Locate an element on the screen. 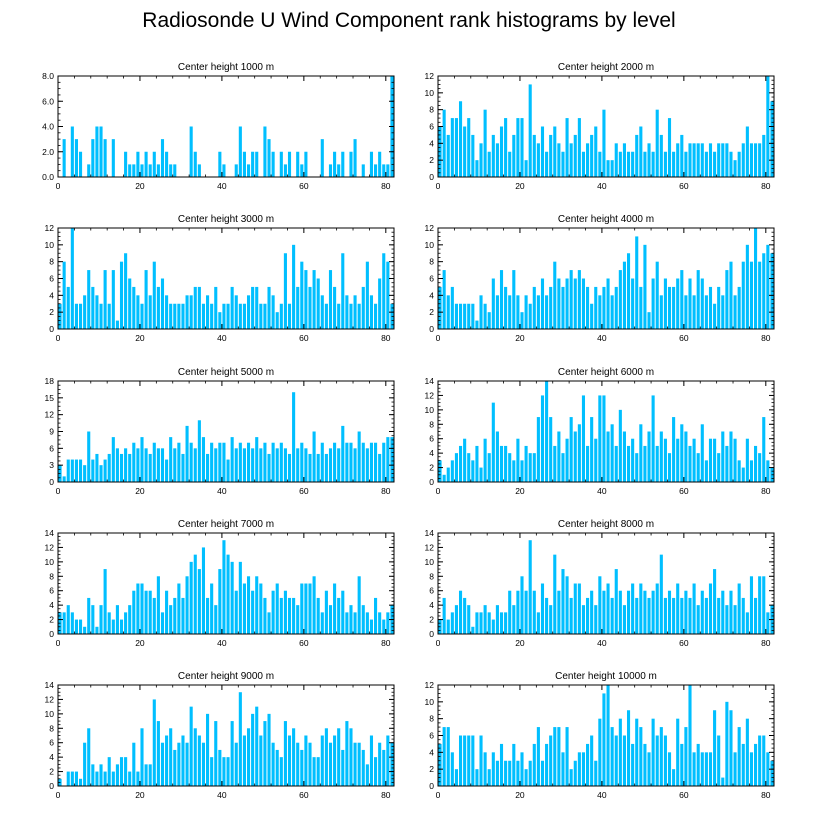 The image size is (818, 824). y-tick-label: 8 is located at coordinates (51, 576).